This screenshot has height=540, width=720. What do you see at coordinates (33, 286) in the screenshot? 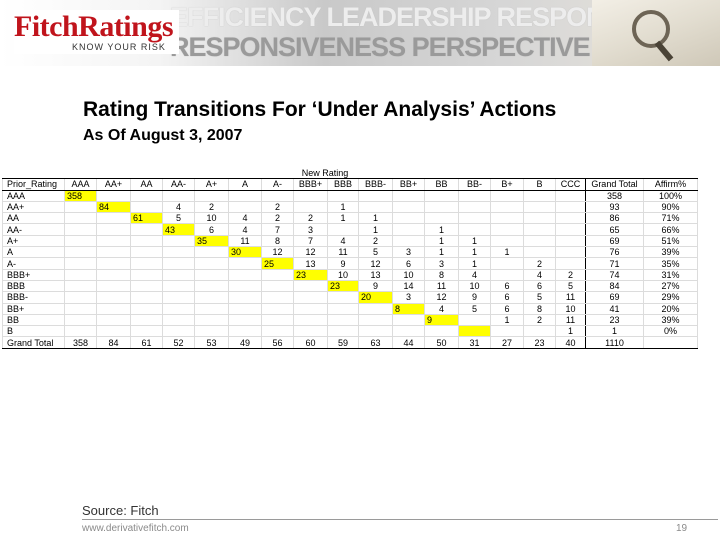
I see `row-label: BBB` at bounding box center [33, 286].